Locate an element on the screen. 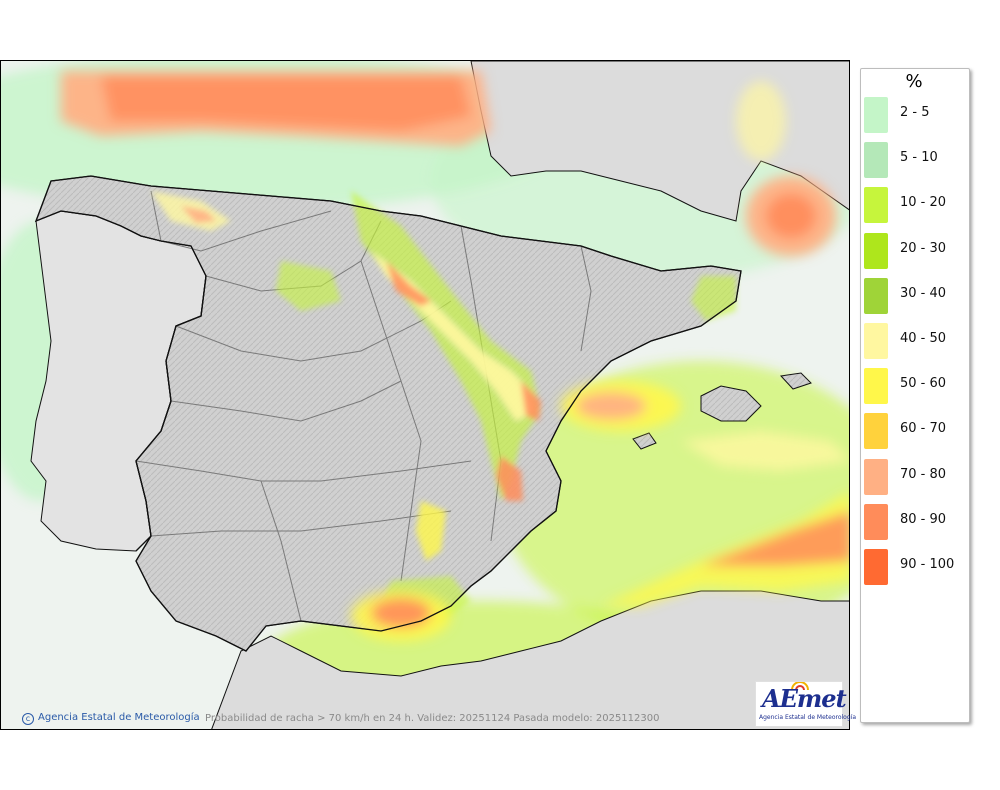  legend-item: 70 - 80 is located at coordinates (916, 474).